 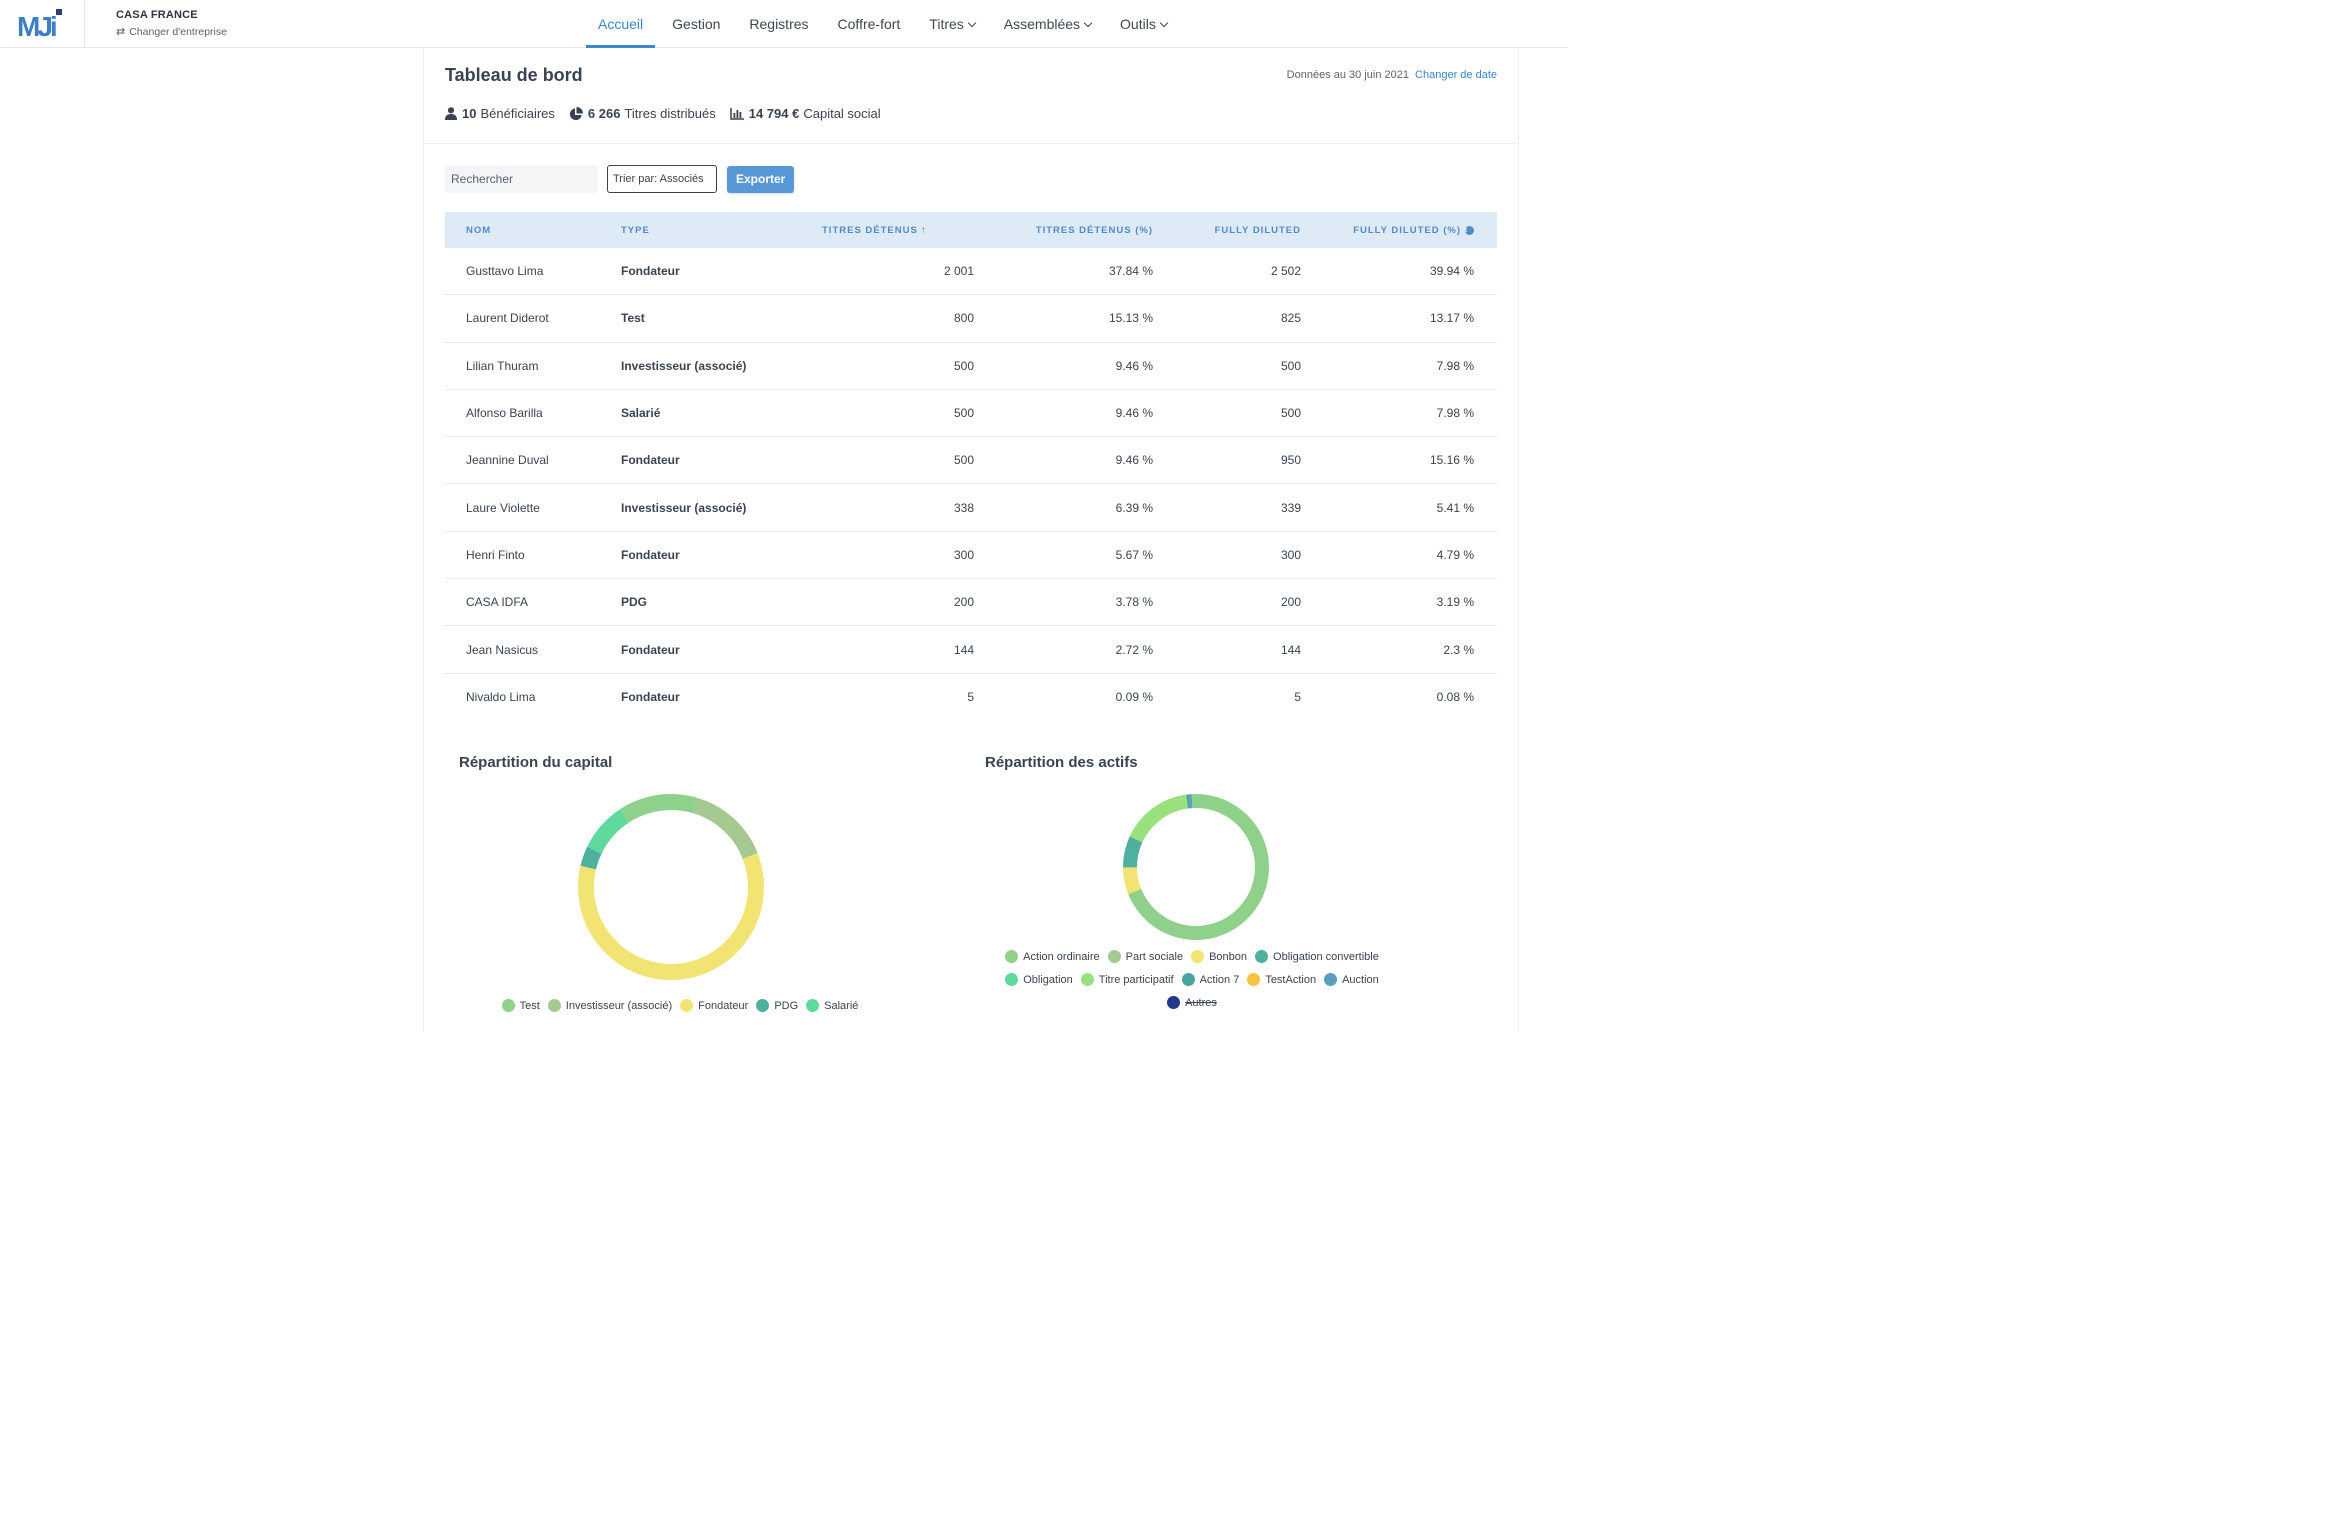 I want to click on legend-item: TestAction, so click(x=1281, y=979).